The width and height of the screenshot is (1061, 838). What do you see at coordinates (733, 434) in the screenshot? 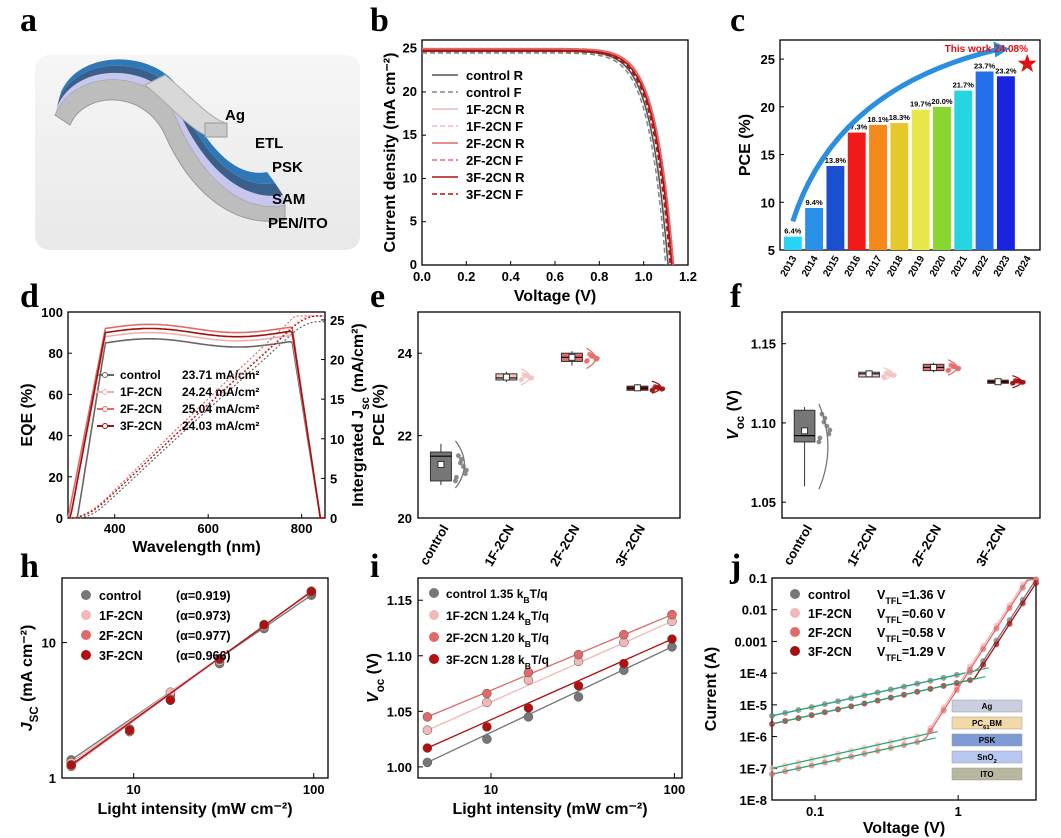
I see `voc-box-ylabel-part: V` at bounding box center [733, 434].